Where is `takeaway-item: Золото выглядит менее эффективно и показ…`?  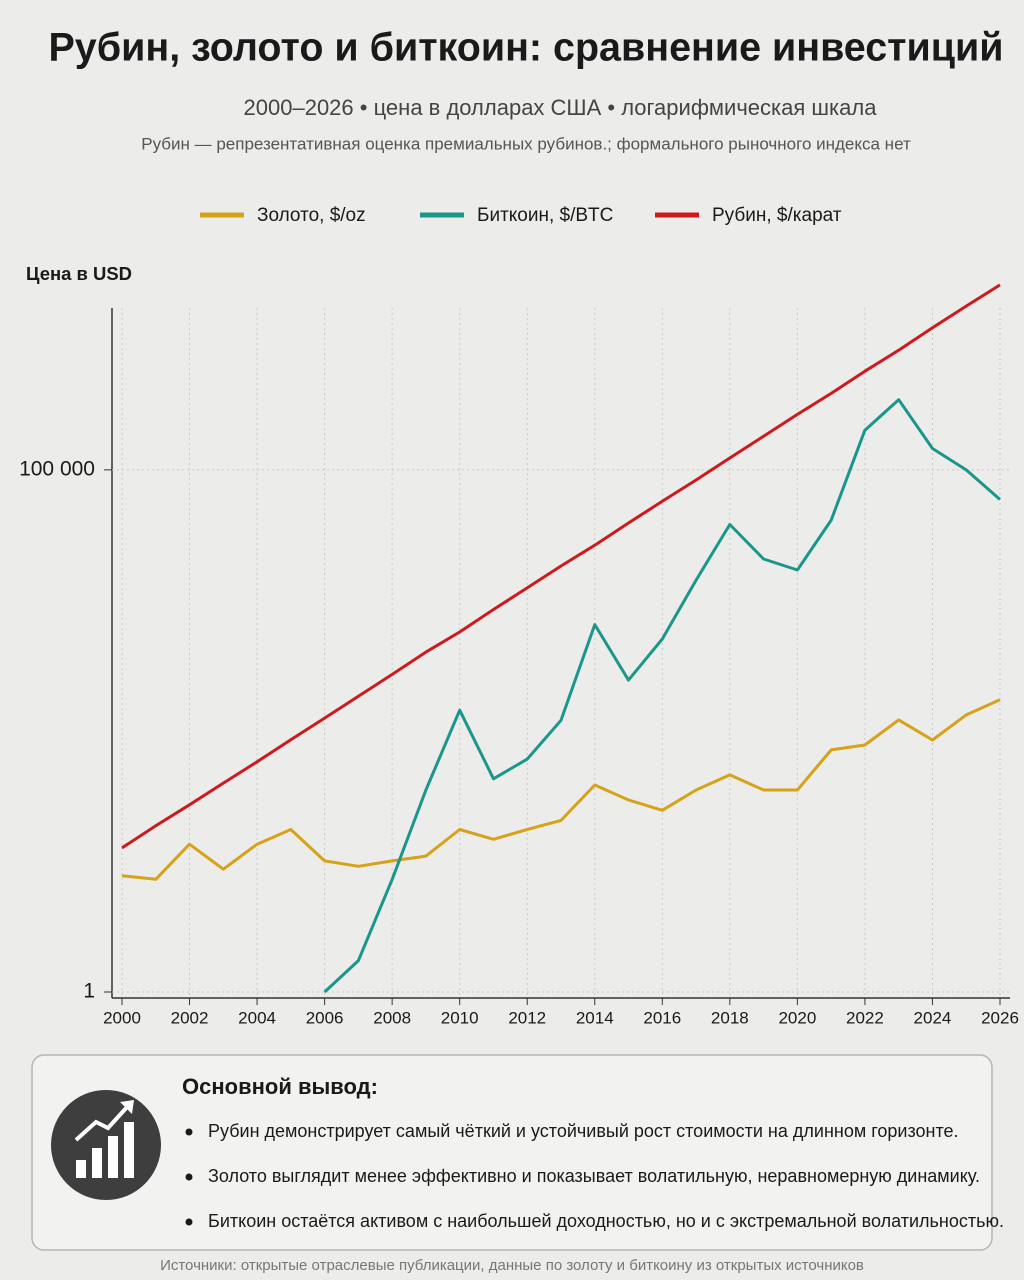
takeaway-item: Золото выглядит менее эффективно и показ… is located at coordinates (594, 1176).